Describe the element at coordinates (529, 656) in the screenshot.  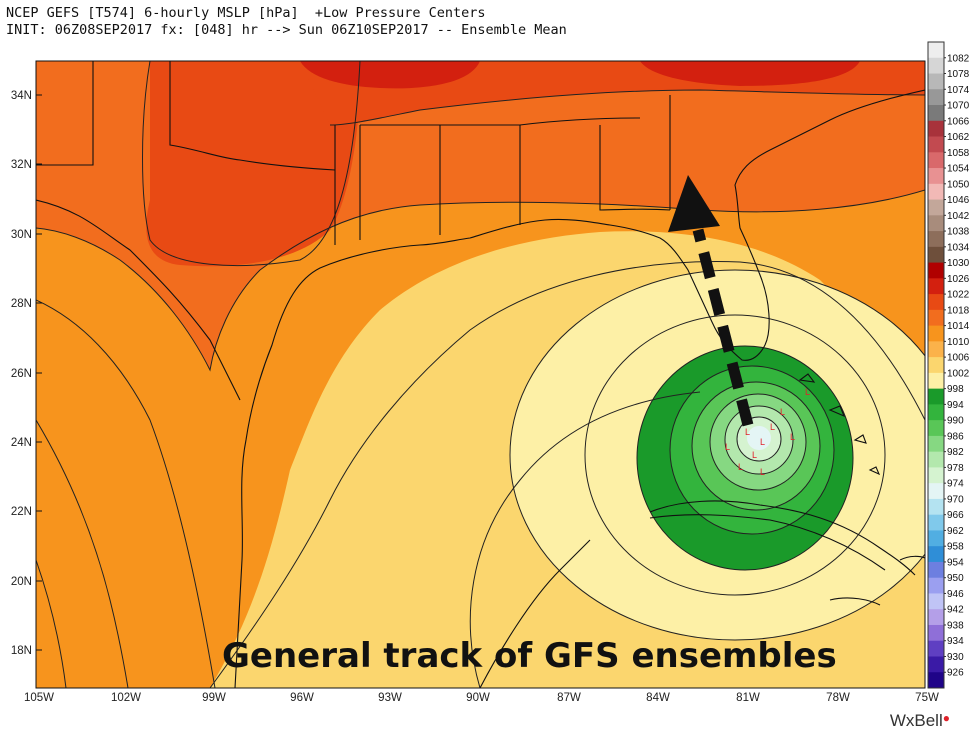
I see `track-caption: General track of GFS ensembles` at that location.